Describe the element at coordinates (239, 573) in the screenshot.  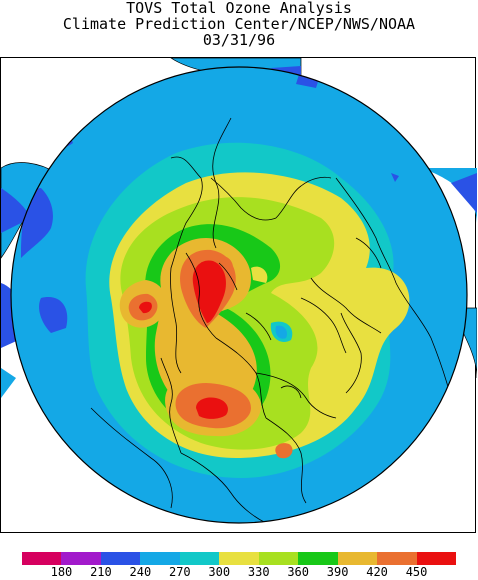
I see `color-scale-labels: 180 210 240 270 300 330 360 390 420 450` at that location.